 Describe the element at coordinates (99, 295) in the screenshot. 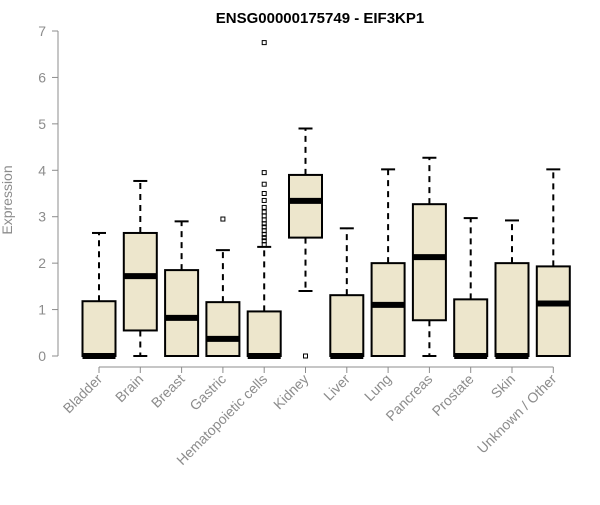

I see `box-bladder` at that location.